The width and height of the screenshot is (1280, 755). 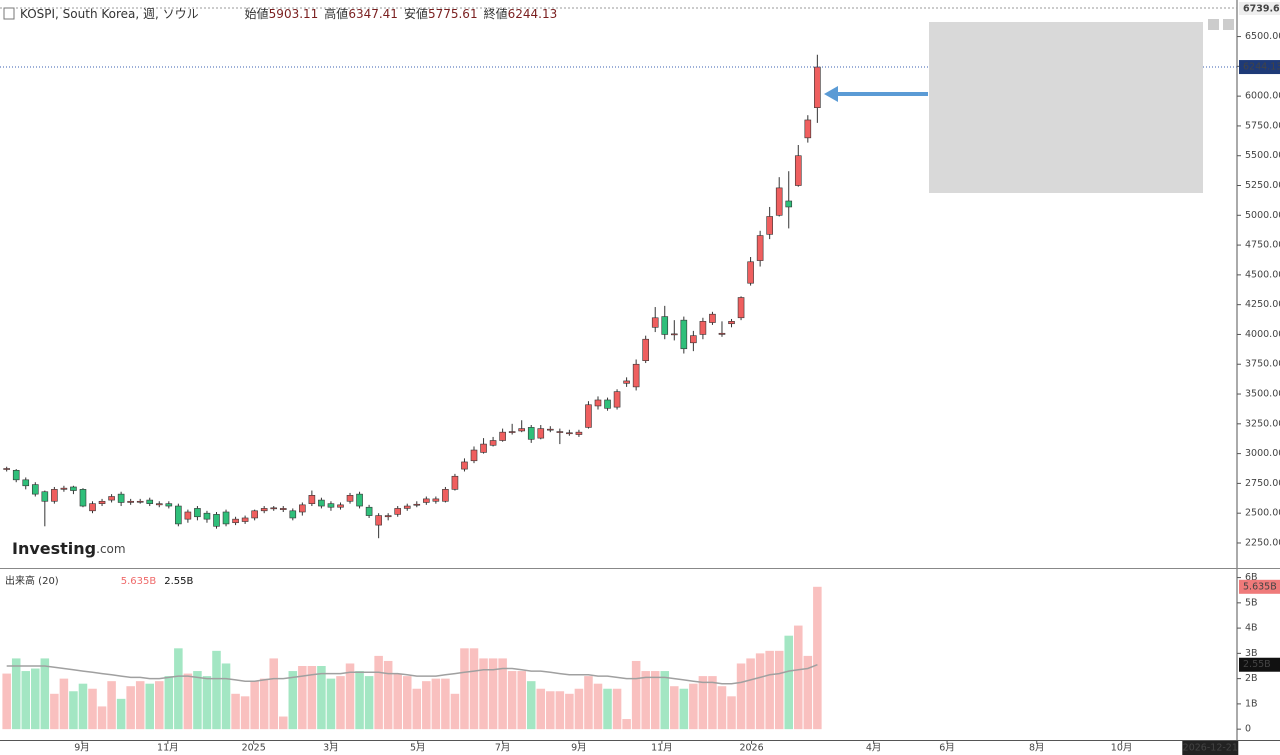 I want to click on collapse-icon, so click(x=9, y=13).